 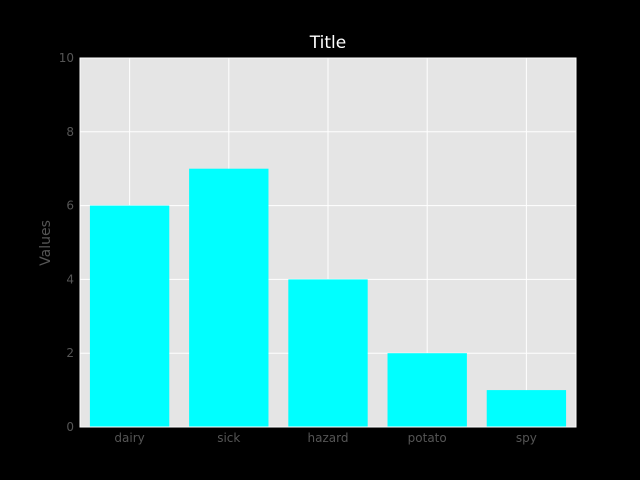 I want to click on y-tick-label: 10, so click(x=66, y=58).